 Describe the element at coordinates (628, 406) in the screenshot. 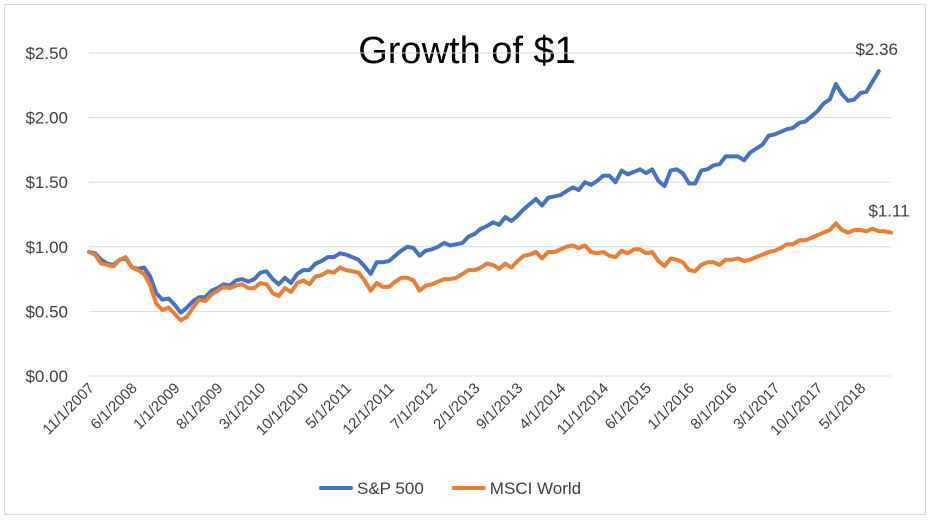

I see `x-tick-label: 6/1/2015` at that location.